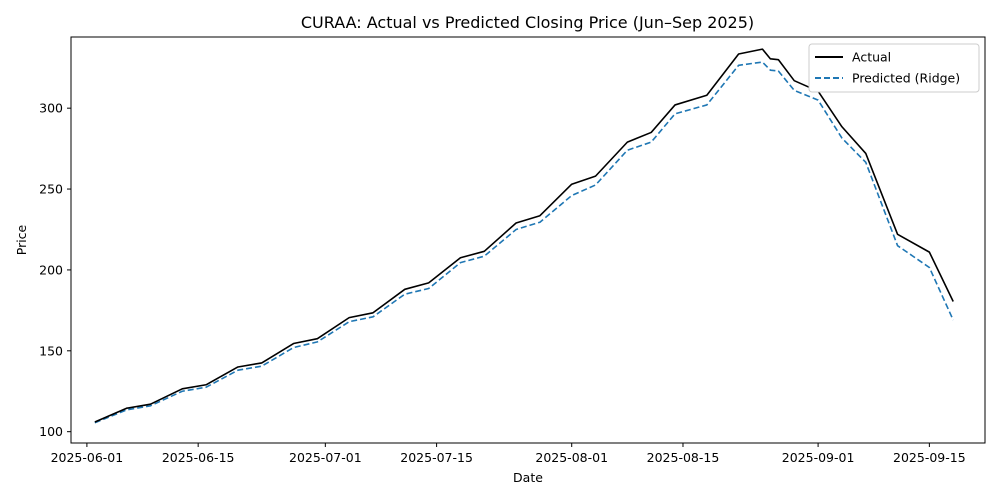  I want to click on y-tick-label: 300, so click(51, 108).